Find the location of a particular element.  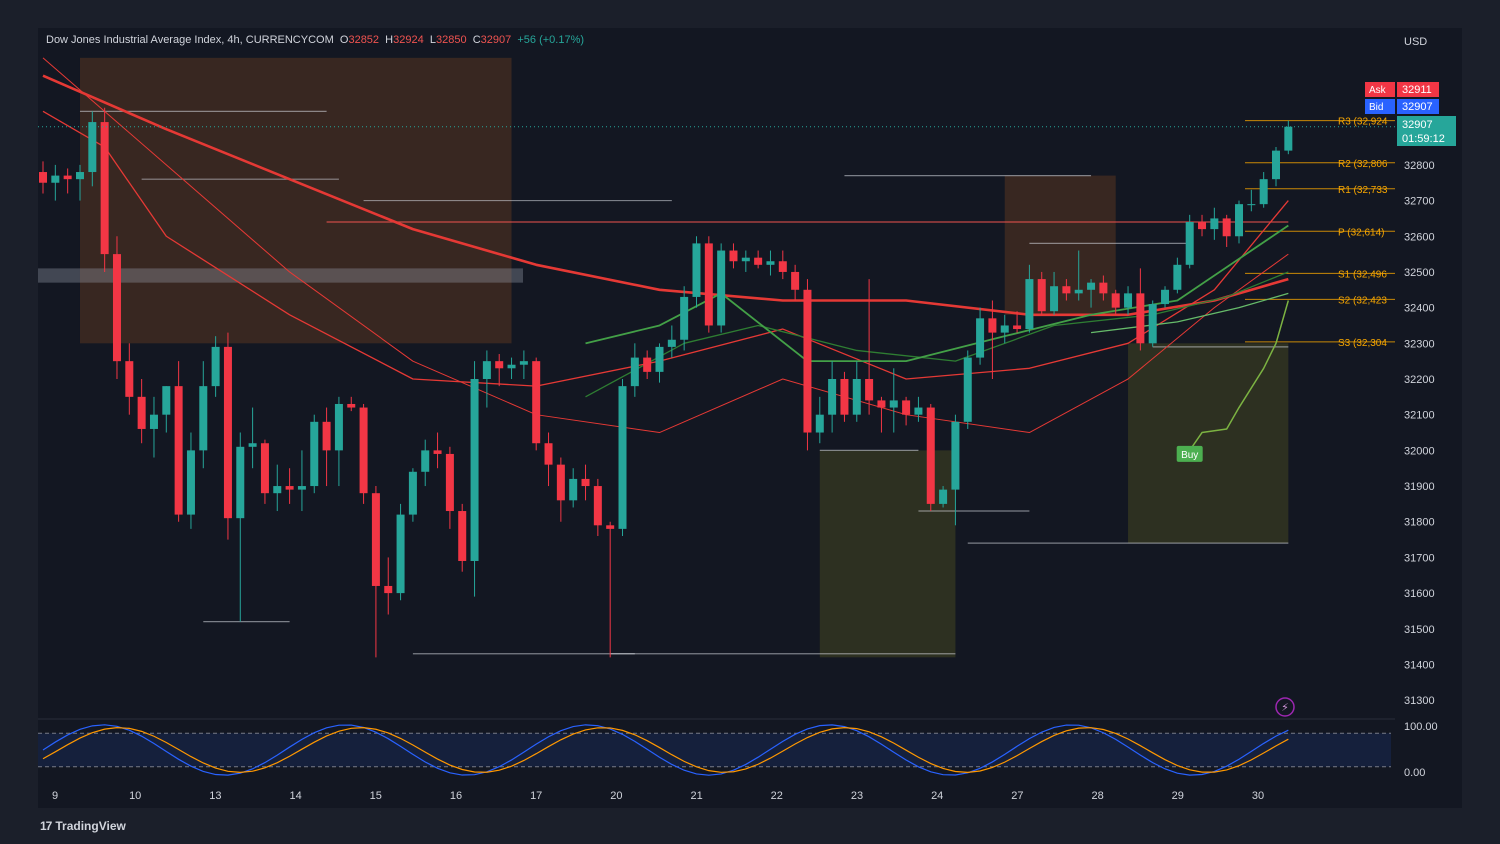

pivot-label-P: P (32,614) is located at coordinates (1361, 232).